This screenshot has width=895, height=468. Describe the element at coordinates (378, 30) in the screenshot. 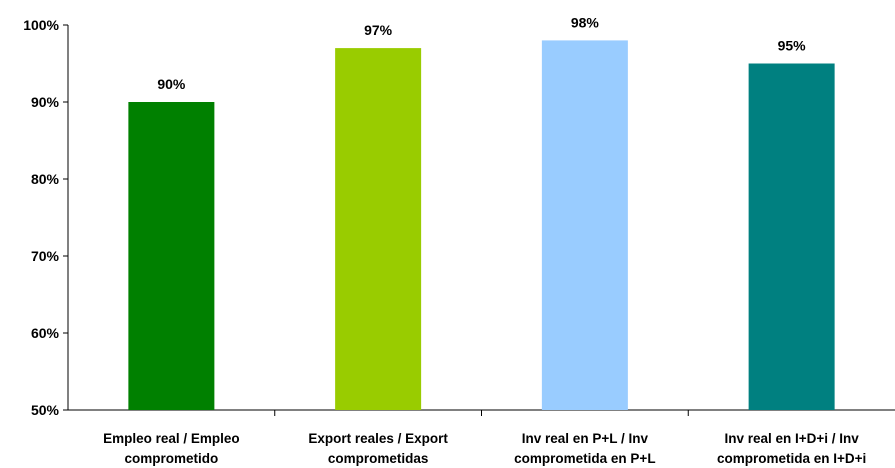

I see `data-label: 97%` at that location.